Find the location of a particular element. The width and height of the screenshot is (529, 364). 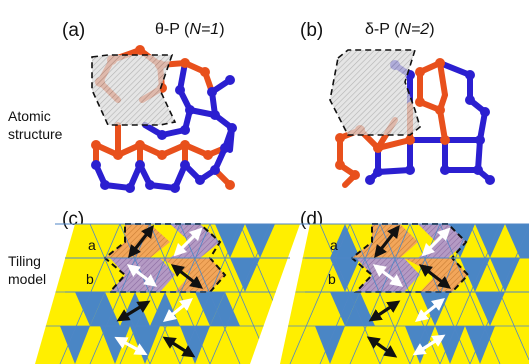

tiling-d-row-b-label: b is located at coordinates (332, 279).